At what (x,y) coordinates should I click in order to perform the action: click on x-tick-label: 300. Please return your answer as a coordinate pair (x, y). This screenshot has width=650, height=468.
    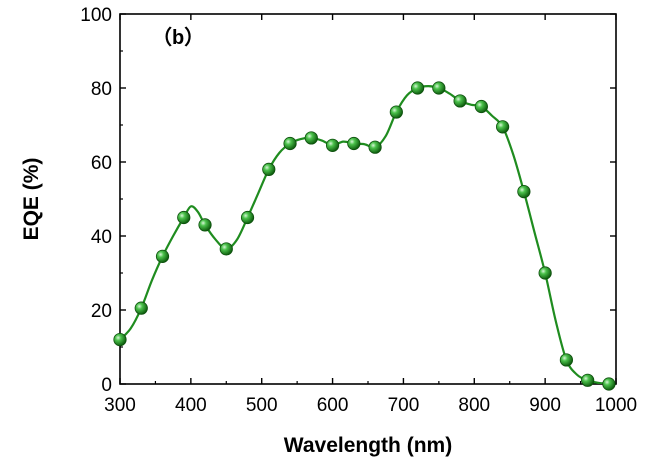
    Looking at the image, I should click on (120, 405).